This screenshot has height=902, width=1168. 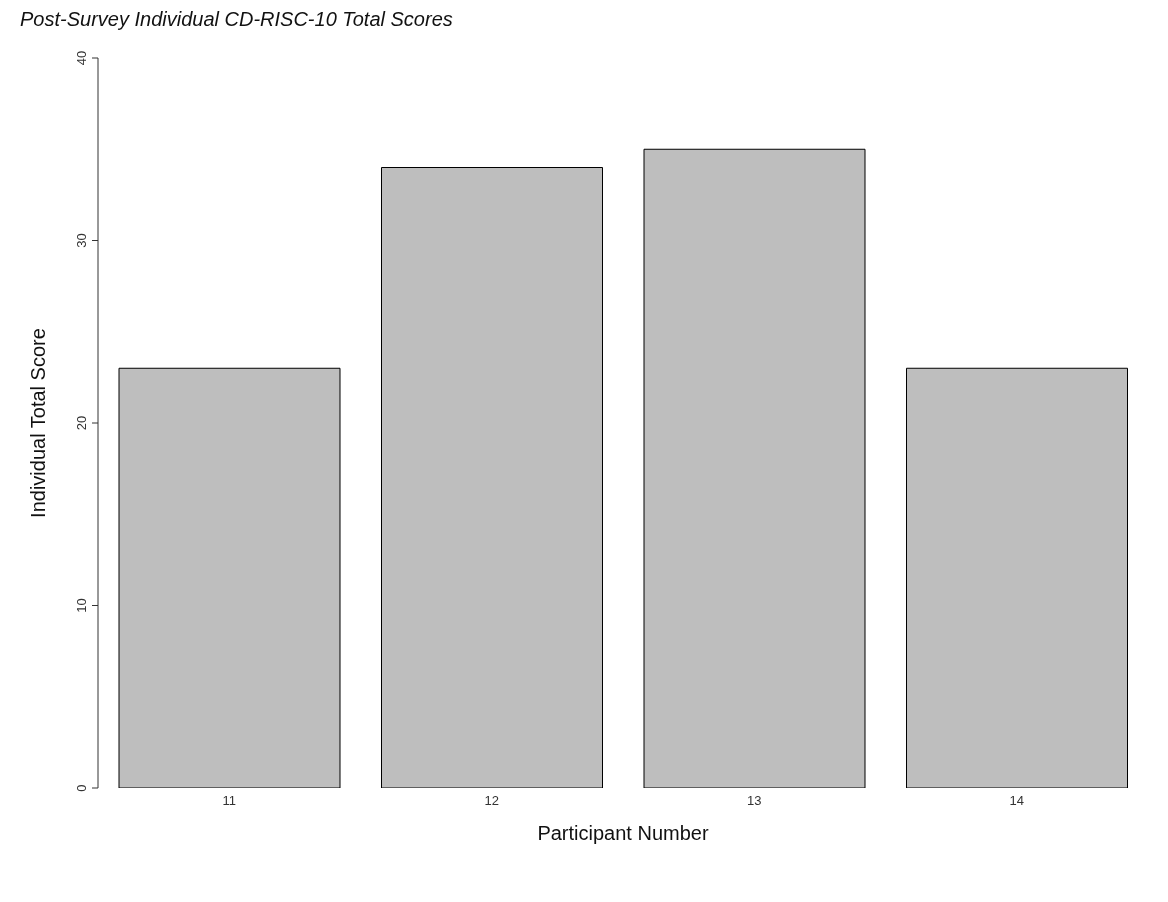 What do you see at coordinates (38, 423) in the screenshot?
I see `y-axis-title: Individual Total Score` at bounding box center [38, 423].